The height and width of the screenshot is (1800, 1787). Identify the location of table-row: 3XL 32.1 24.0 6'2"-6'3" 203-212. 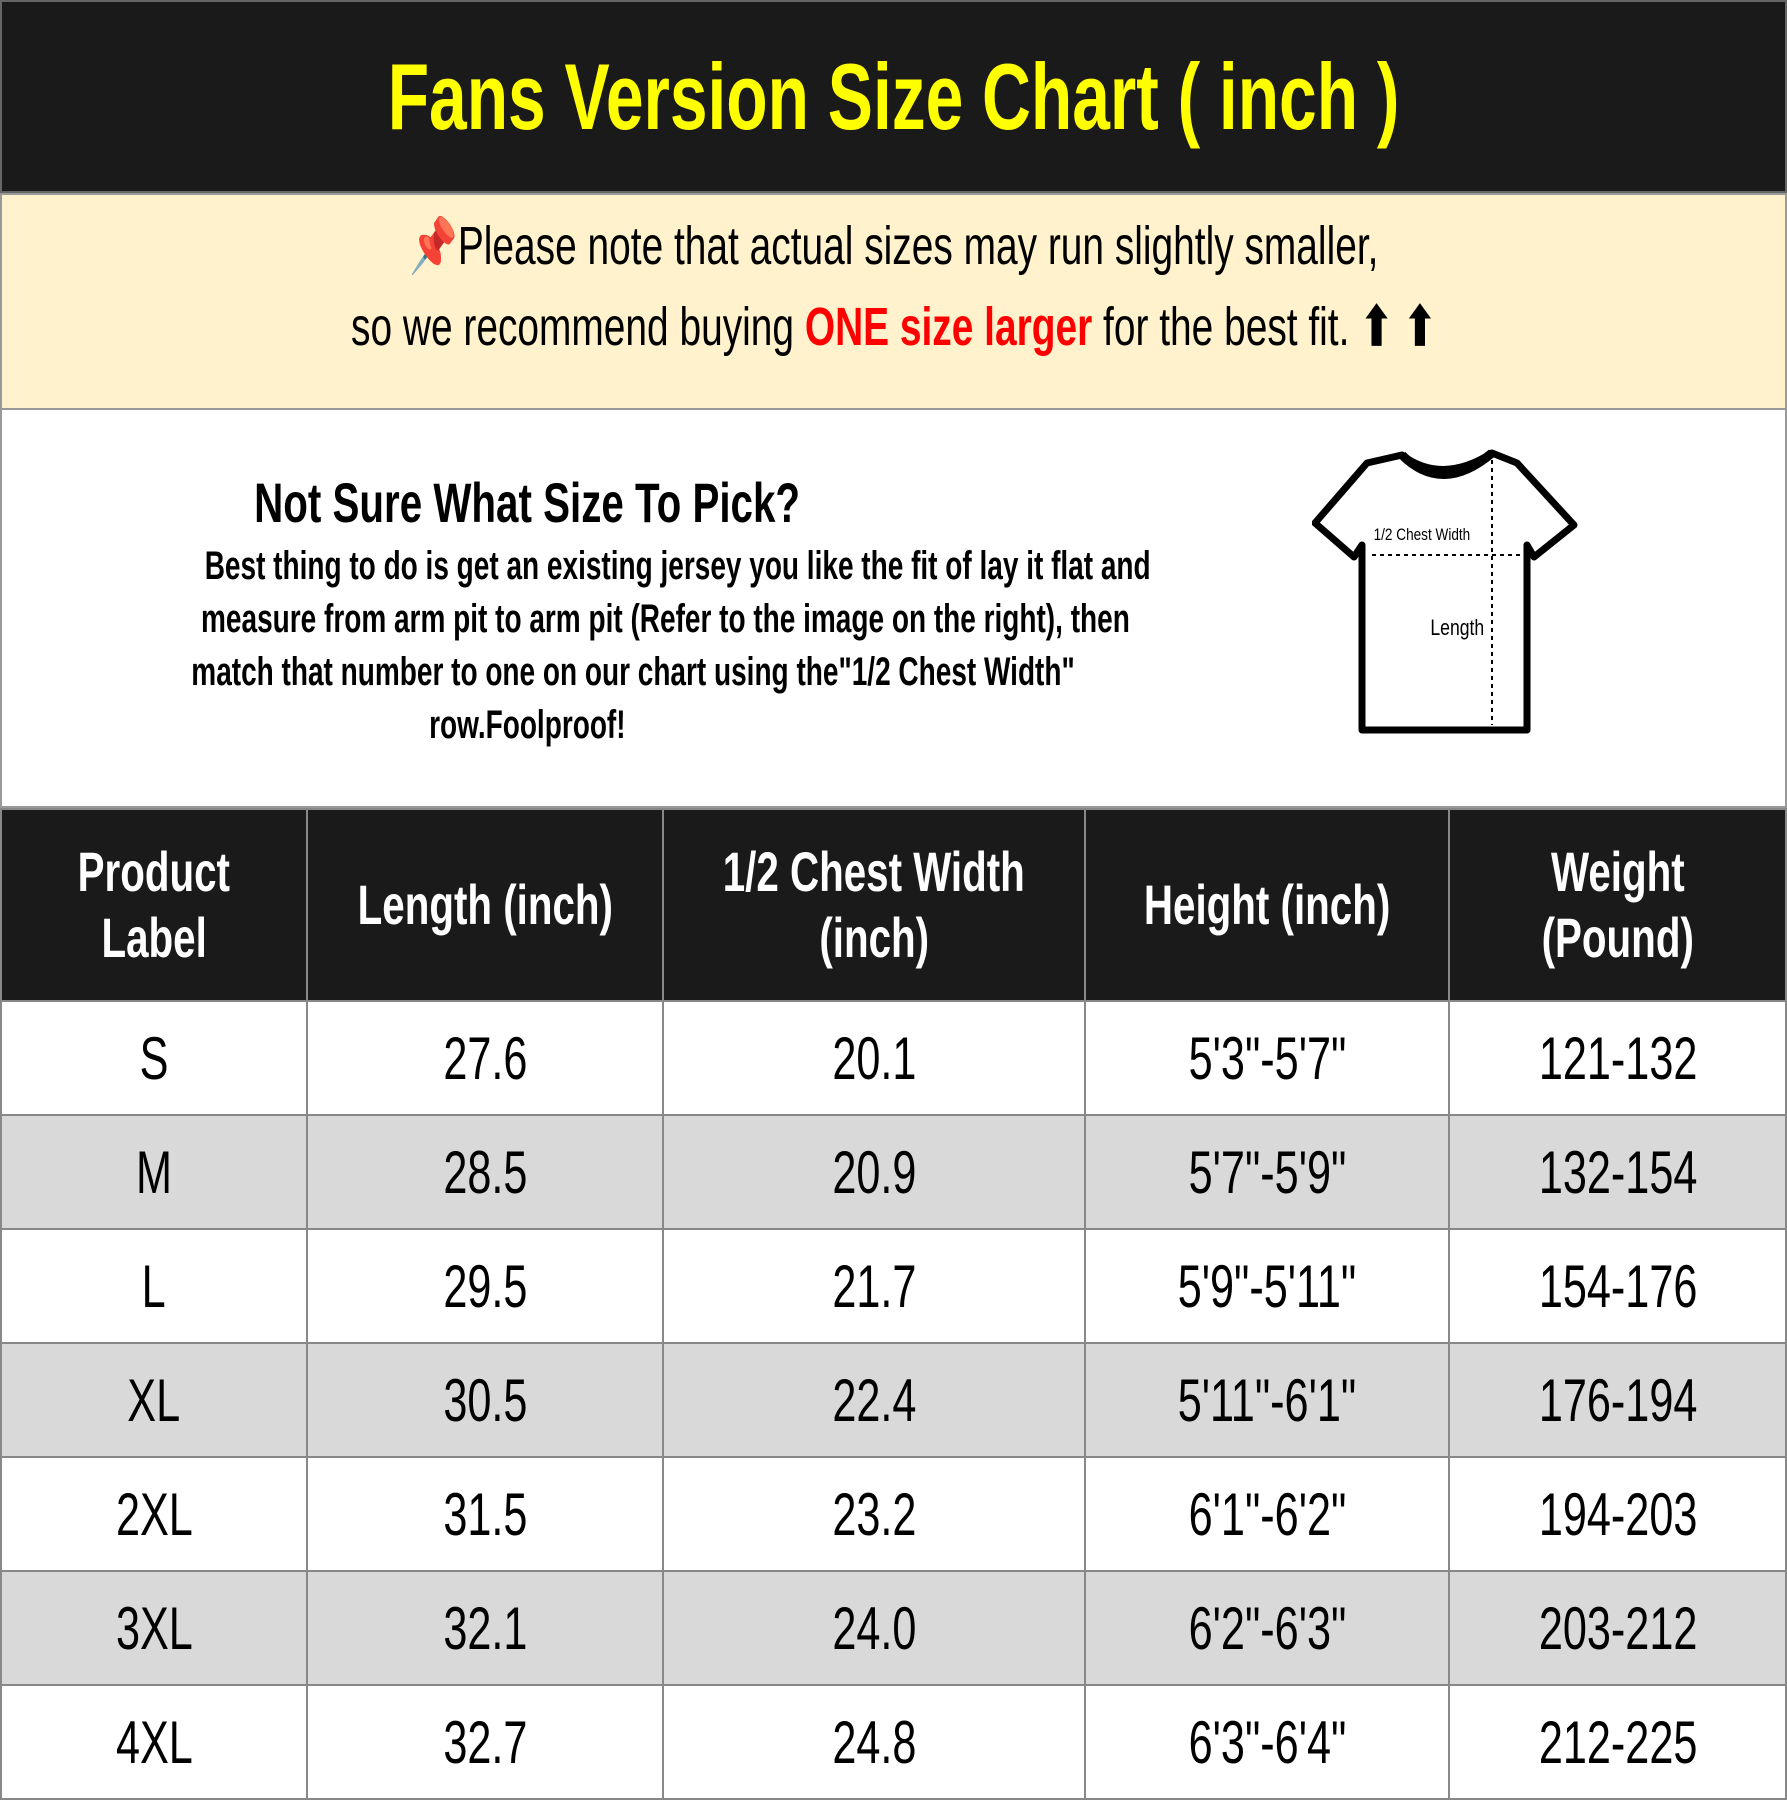
(893, 1628).